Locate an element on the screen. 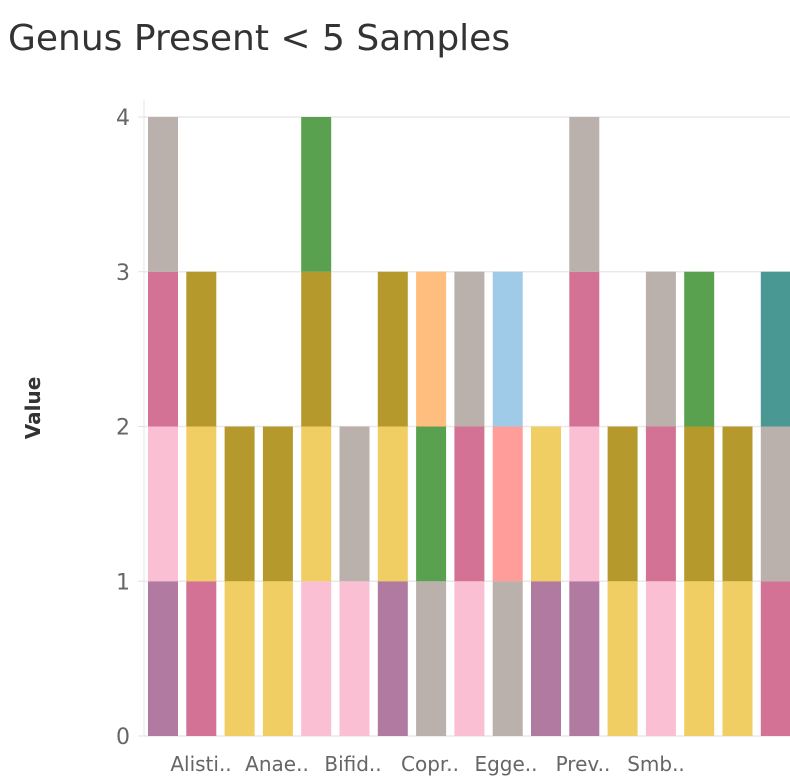 The height and width of the screenshot is (778, 790). bar-segment-lightblue is located at coordinates (507, 349).